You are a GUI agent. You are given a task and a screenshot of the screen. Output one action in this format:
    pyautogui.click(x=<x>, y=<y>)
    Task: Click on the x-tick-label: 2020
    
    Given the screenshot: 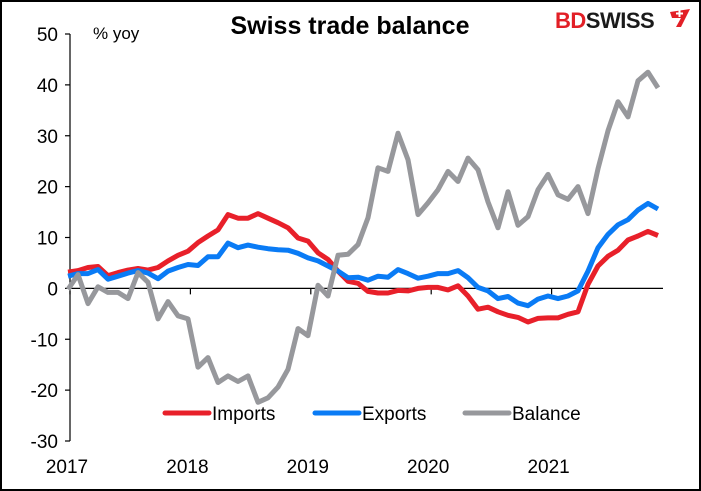 What is the action you would take?
    pyautogui.click(x=428, y=467)
    